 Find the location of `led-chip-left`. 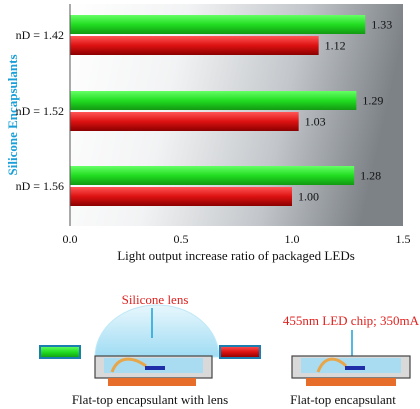

led-chip-left is located at coordinates (155, 368).